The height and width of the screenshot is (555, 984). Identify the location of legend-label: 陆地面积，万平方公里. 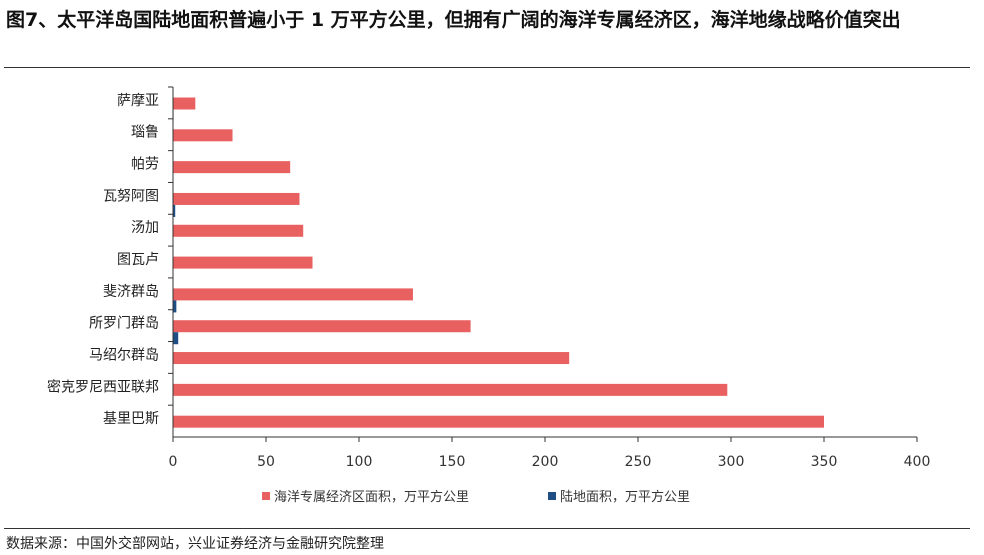
(625, 497).